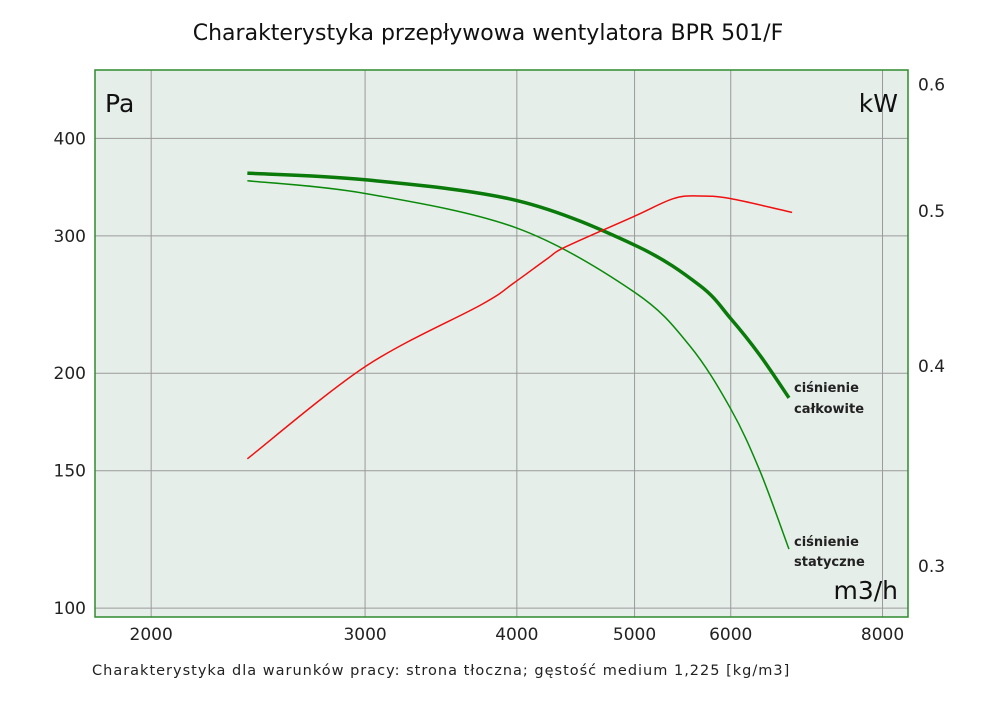  What do you see at coordinates (730, 635) in the screenshot?
I see `x-tick-label: 6000` at bounding box center [730, 635].